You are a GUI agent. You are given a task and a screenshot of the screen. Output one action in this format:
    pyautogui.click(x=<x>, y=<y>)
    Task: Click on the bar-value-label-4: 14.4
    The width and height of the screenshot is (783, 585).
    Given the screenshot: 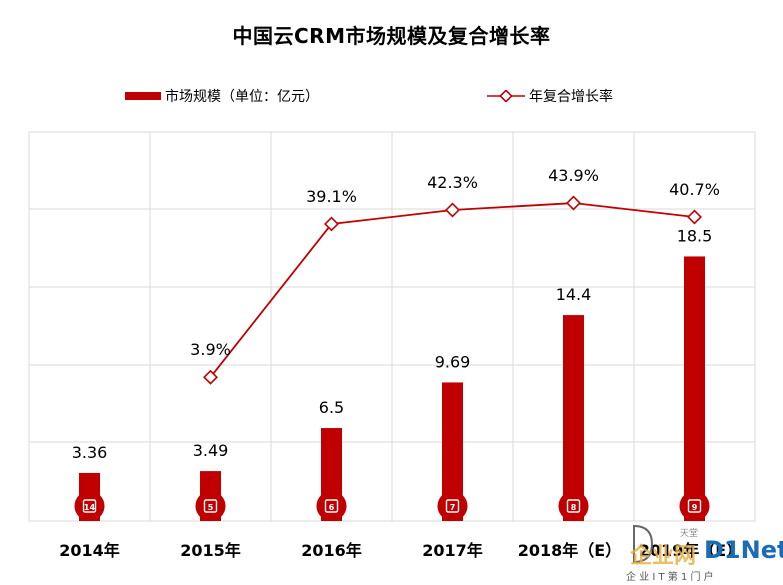 What is the action you would take?
    pyautogui.click(x=574, y=294)
    